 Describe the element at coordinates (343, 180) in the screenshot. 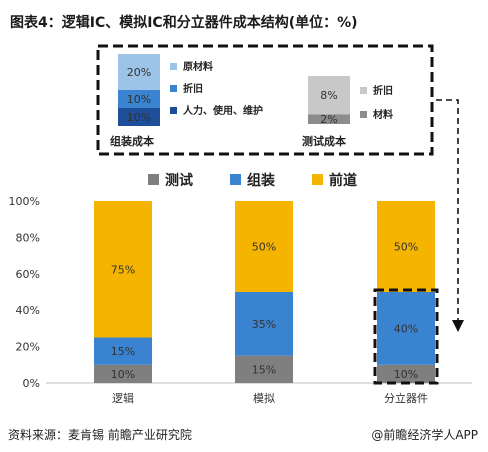

I see `legend-label: 前道` at that location.